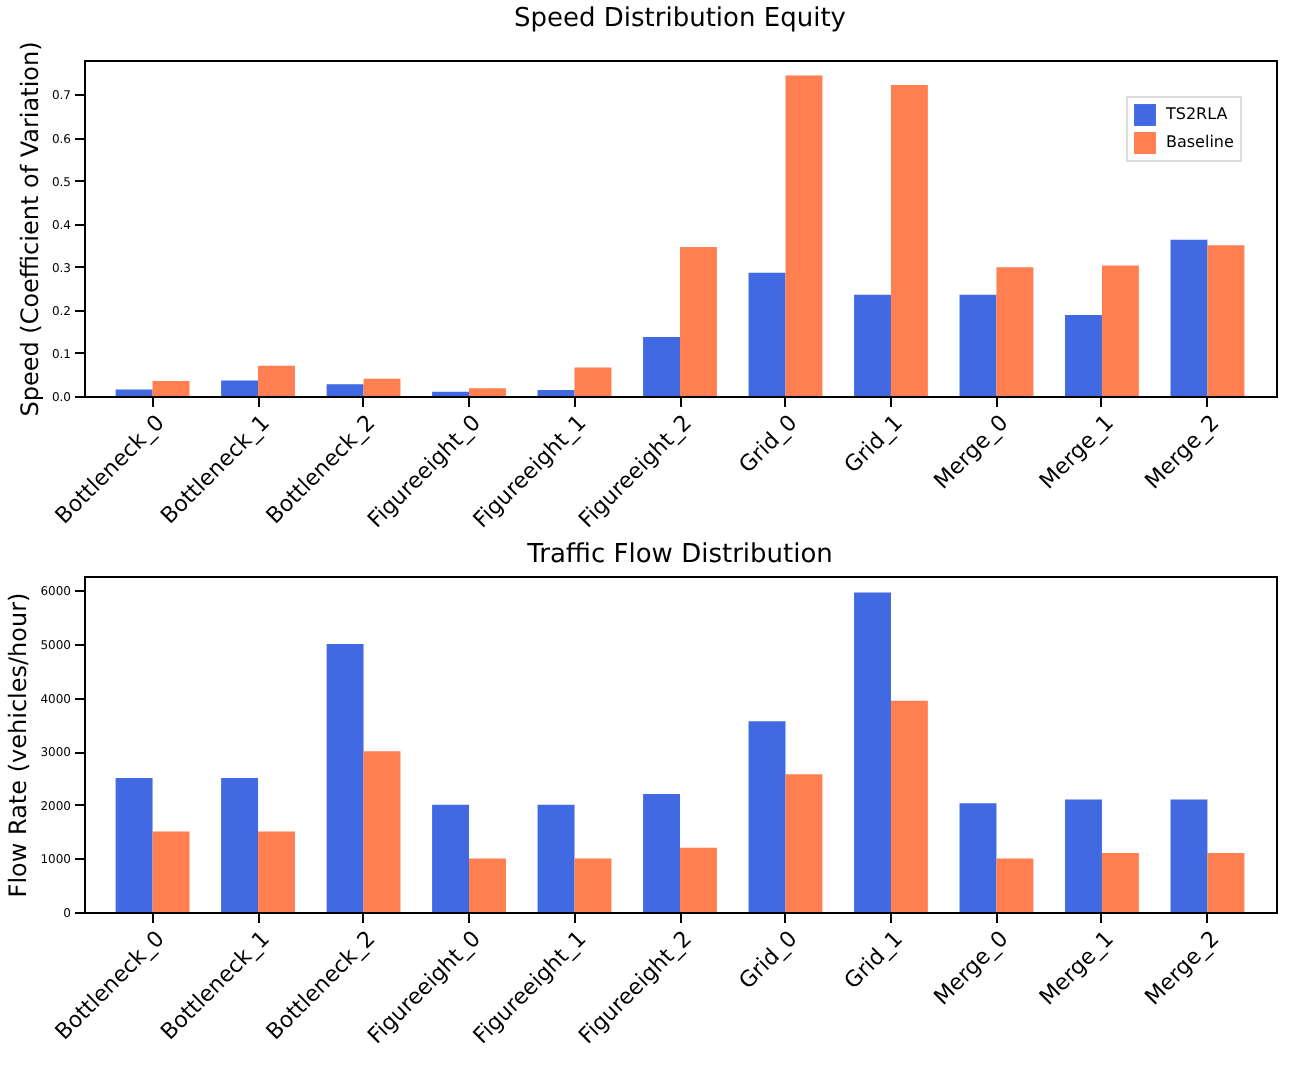 The image size is (1298, 1086). What do you see at coordinates (680, 19) in the screenshot?
I see `chart-title: Speed Distribution Equity` at bounding box center [680, 19].